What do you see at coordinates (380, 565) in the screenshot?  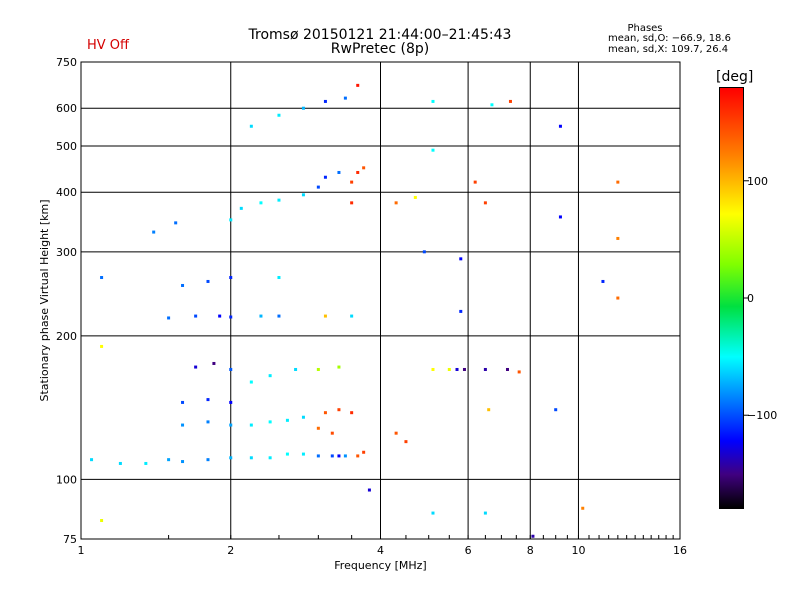 I see `x-axis-label: Frequency [MHz]` at bounding box center [380, 565].